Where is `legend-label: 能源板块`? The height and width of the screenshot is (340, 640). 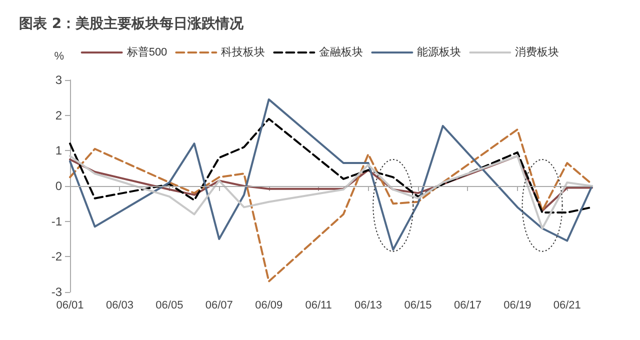
legend-label: 能源板块 is located at coordinates (439, 52).